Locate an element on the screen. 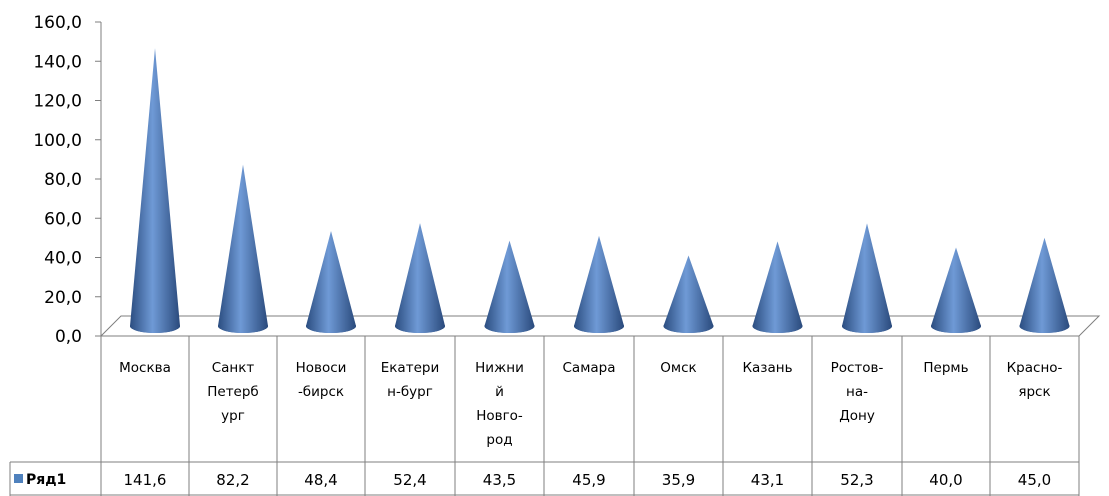 Image resolution: width=1109 pixels, height=496 pixels. y-tick-label: 160,0 is located at coordinates (57, 23).